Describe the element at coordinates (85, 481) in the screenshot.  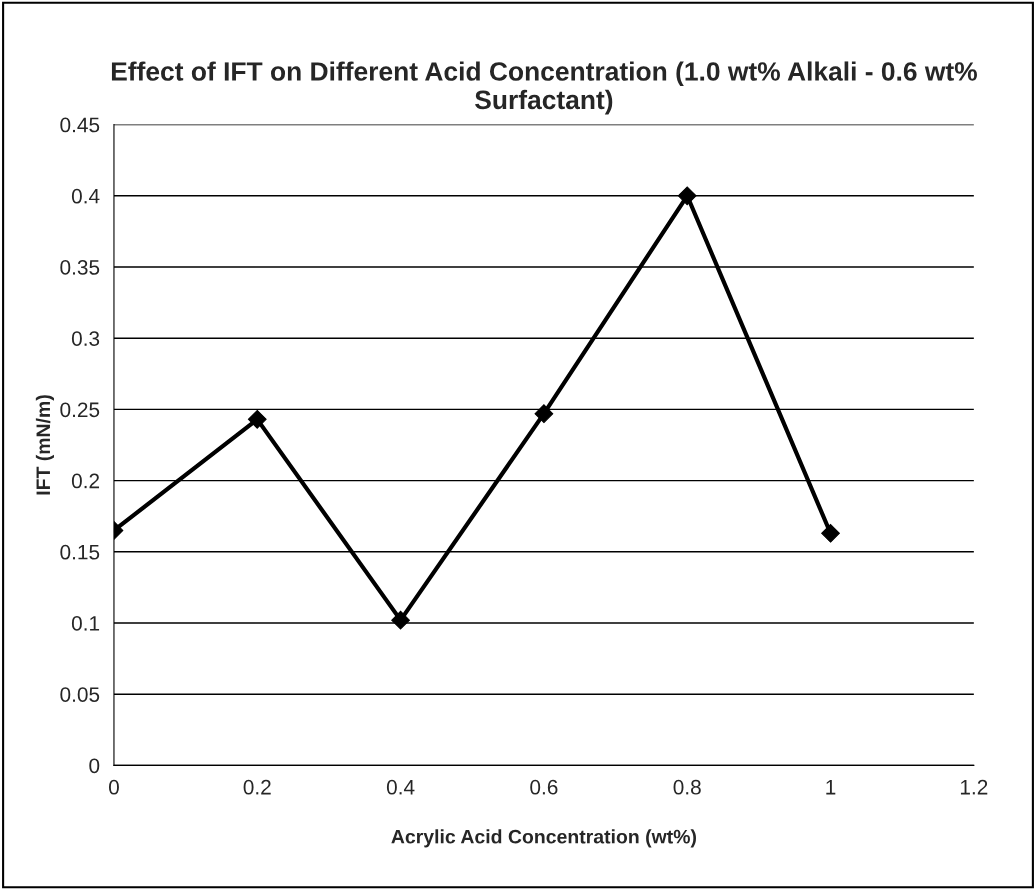
I see `y-tick-label: 0.2` at that location.